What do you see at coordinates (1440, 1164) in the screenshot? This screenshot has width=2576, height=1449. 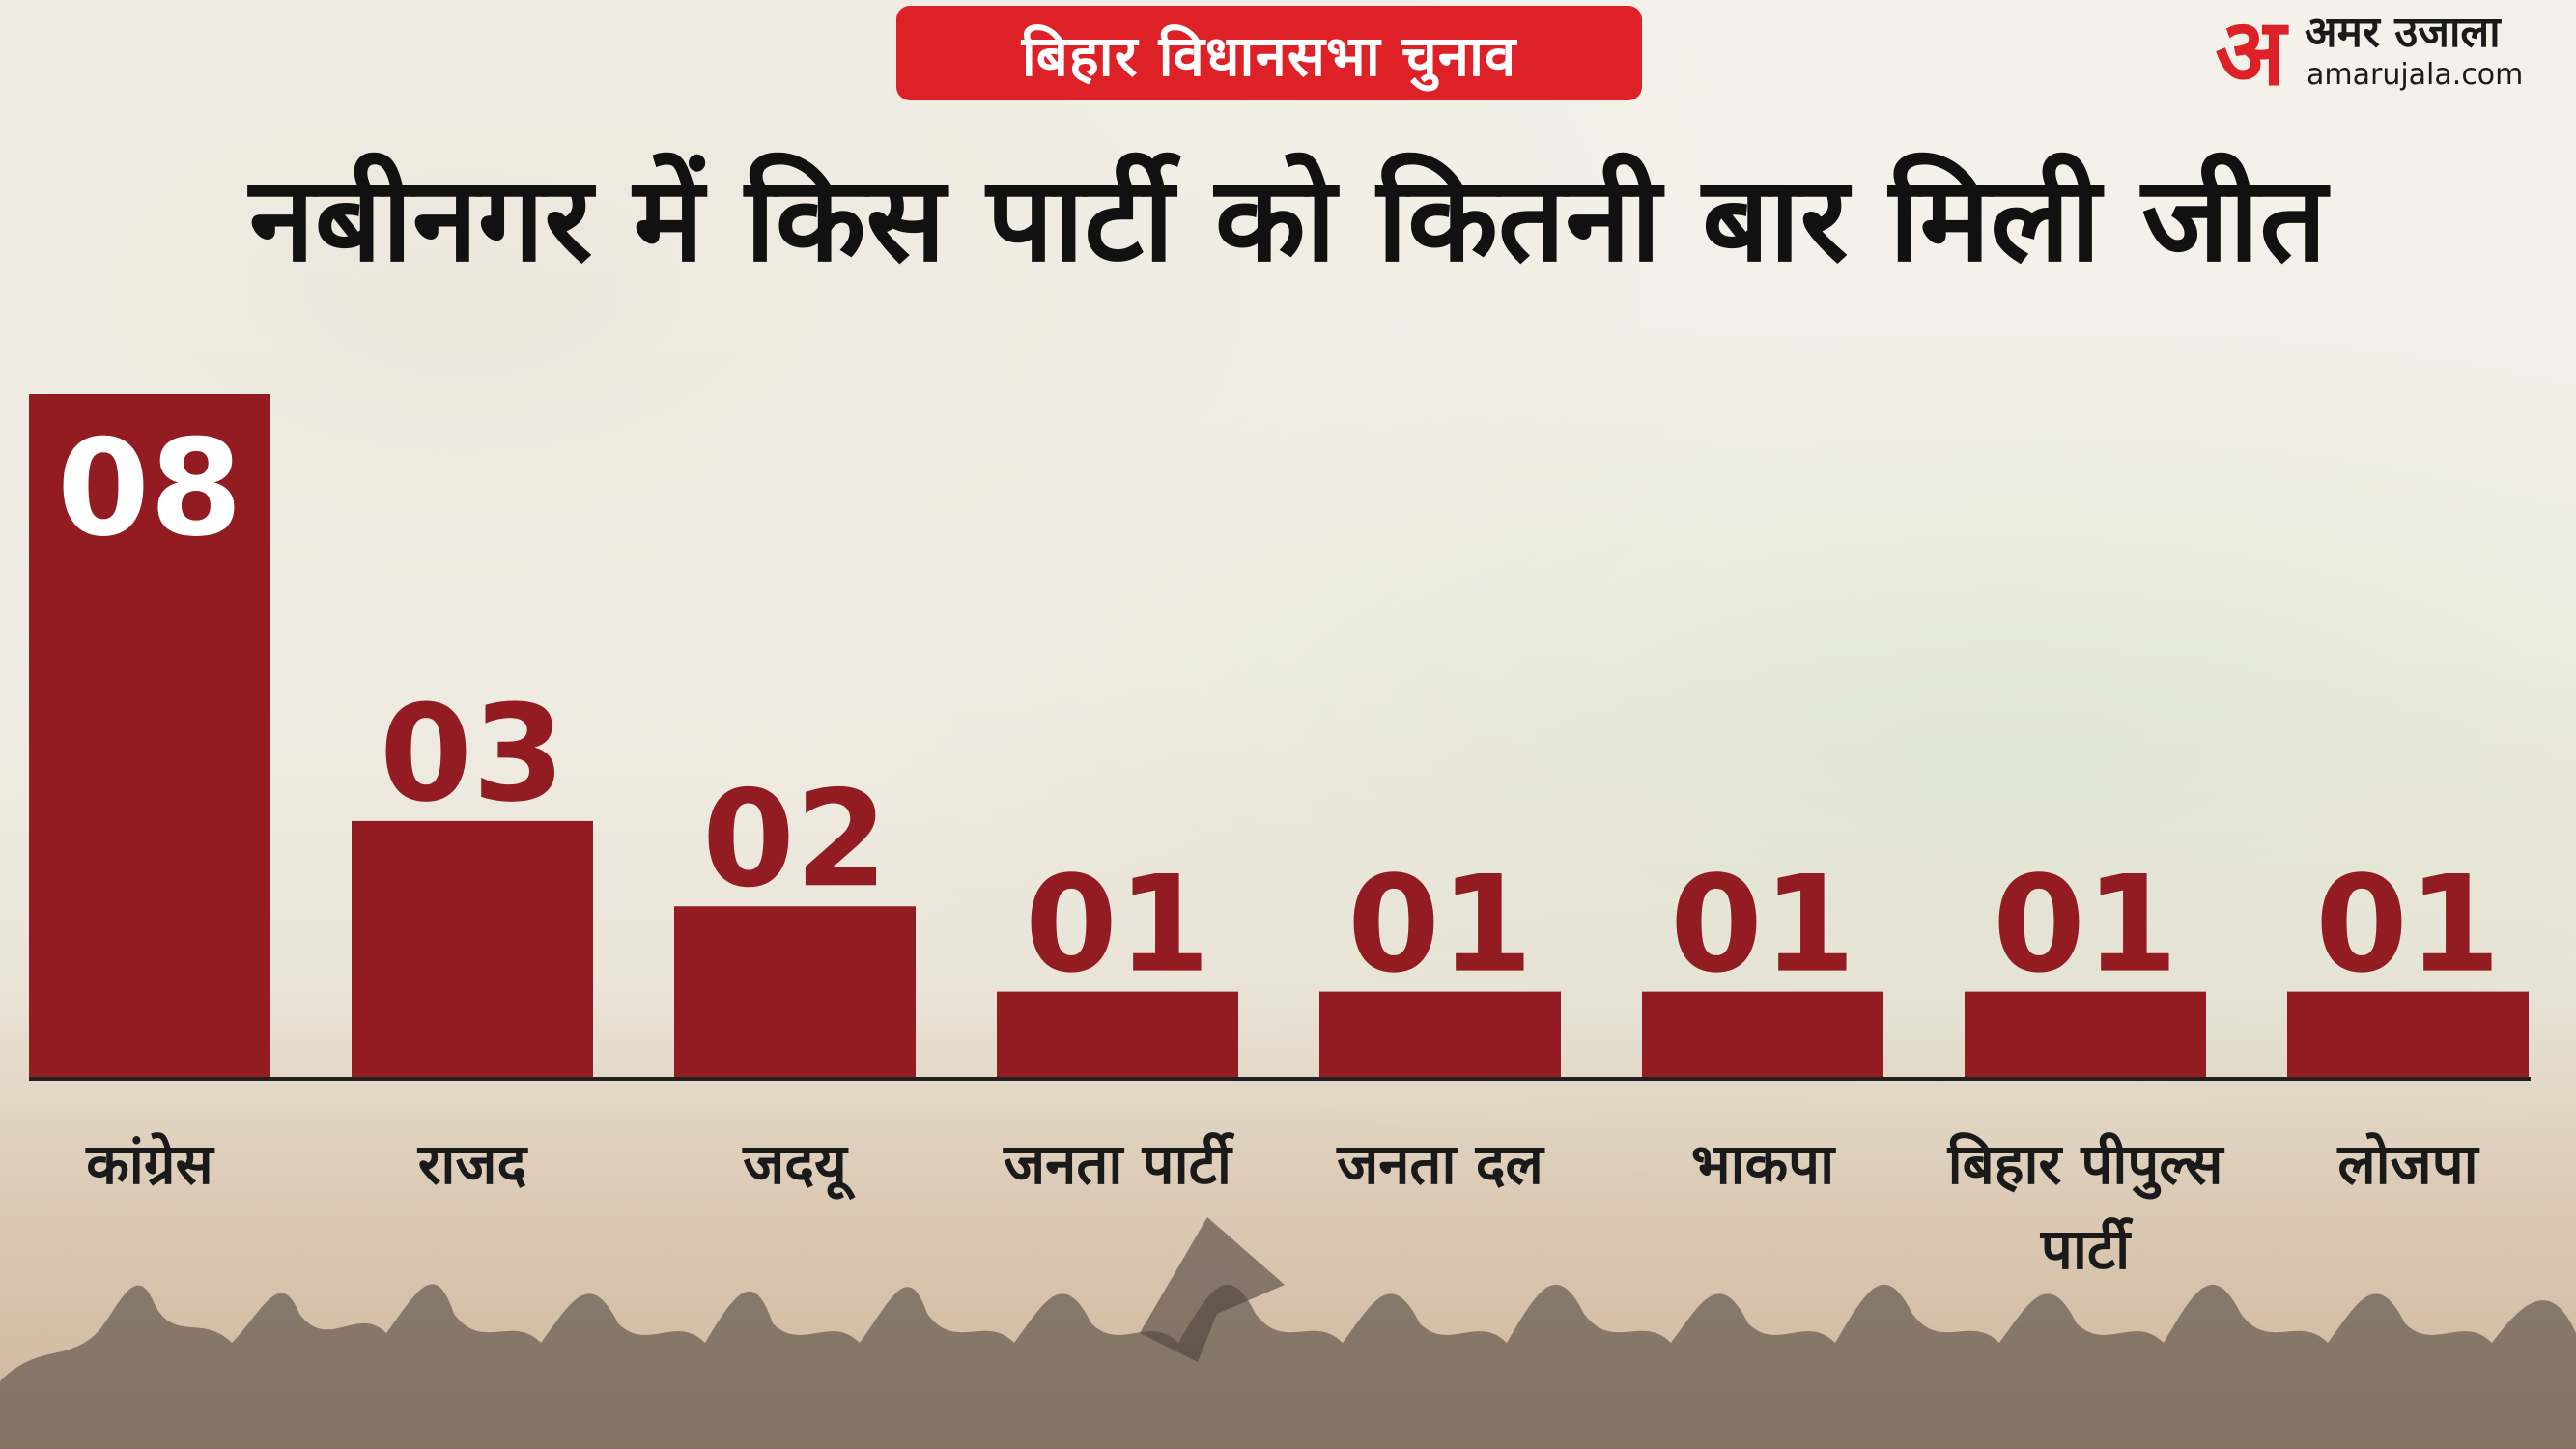 I see `category-label: जनता दल` at bounding box center [1440, 1164].